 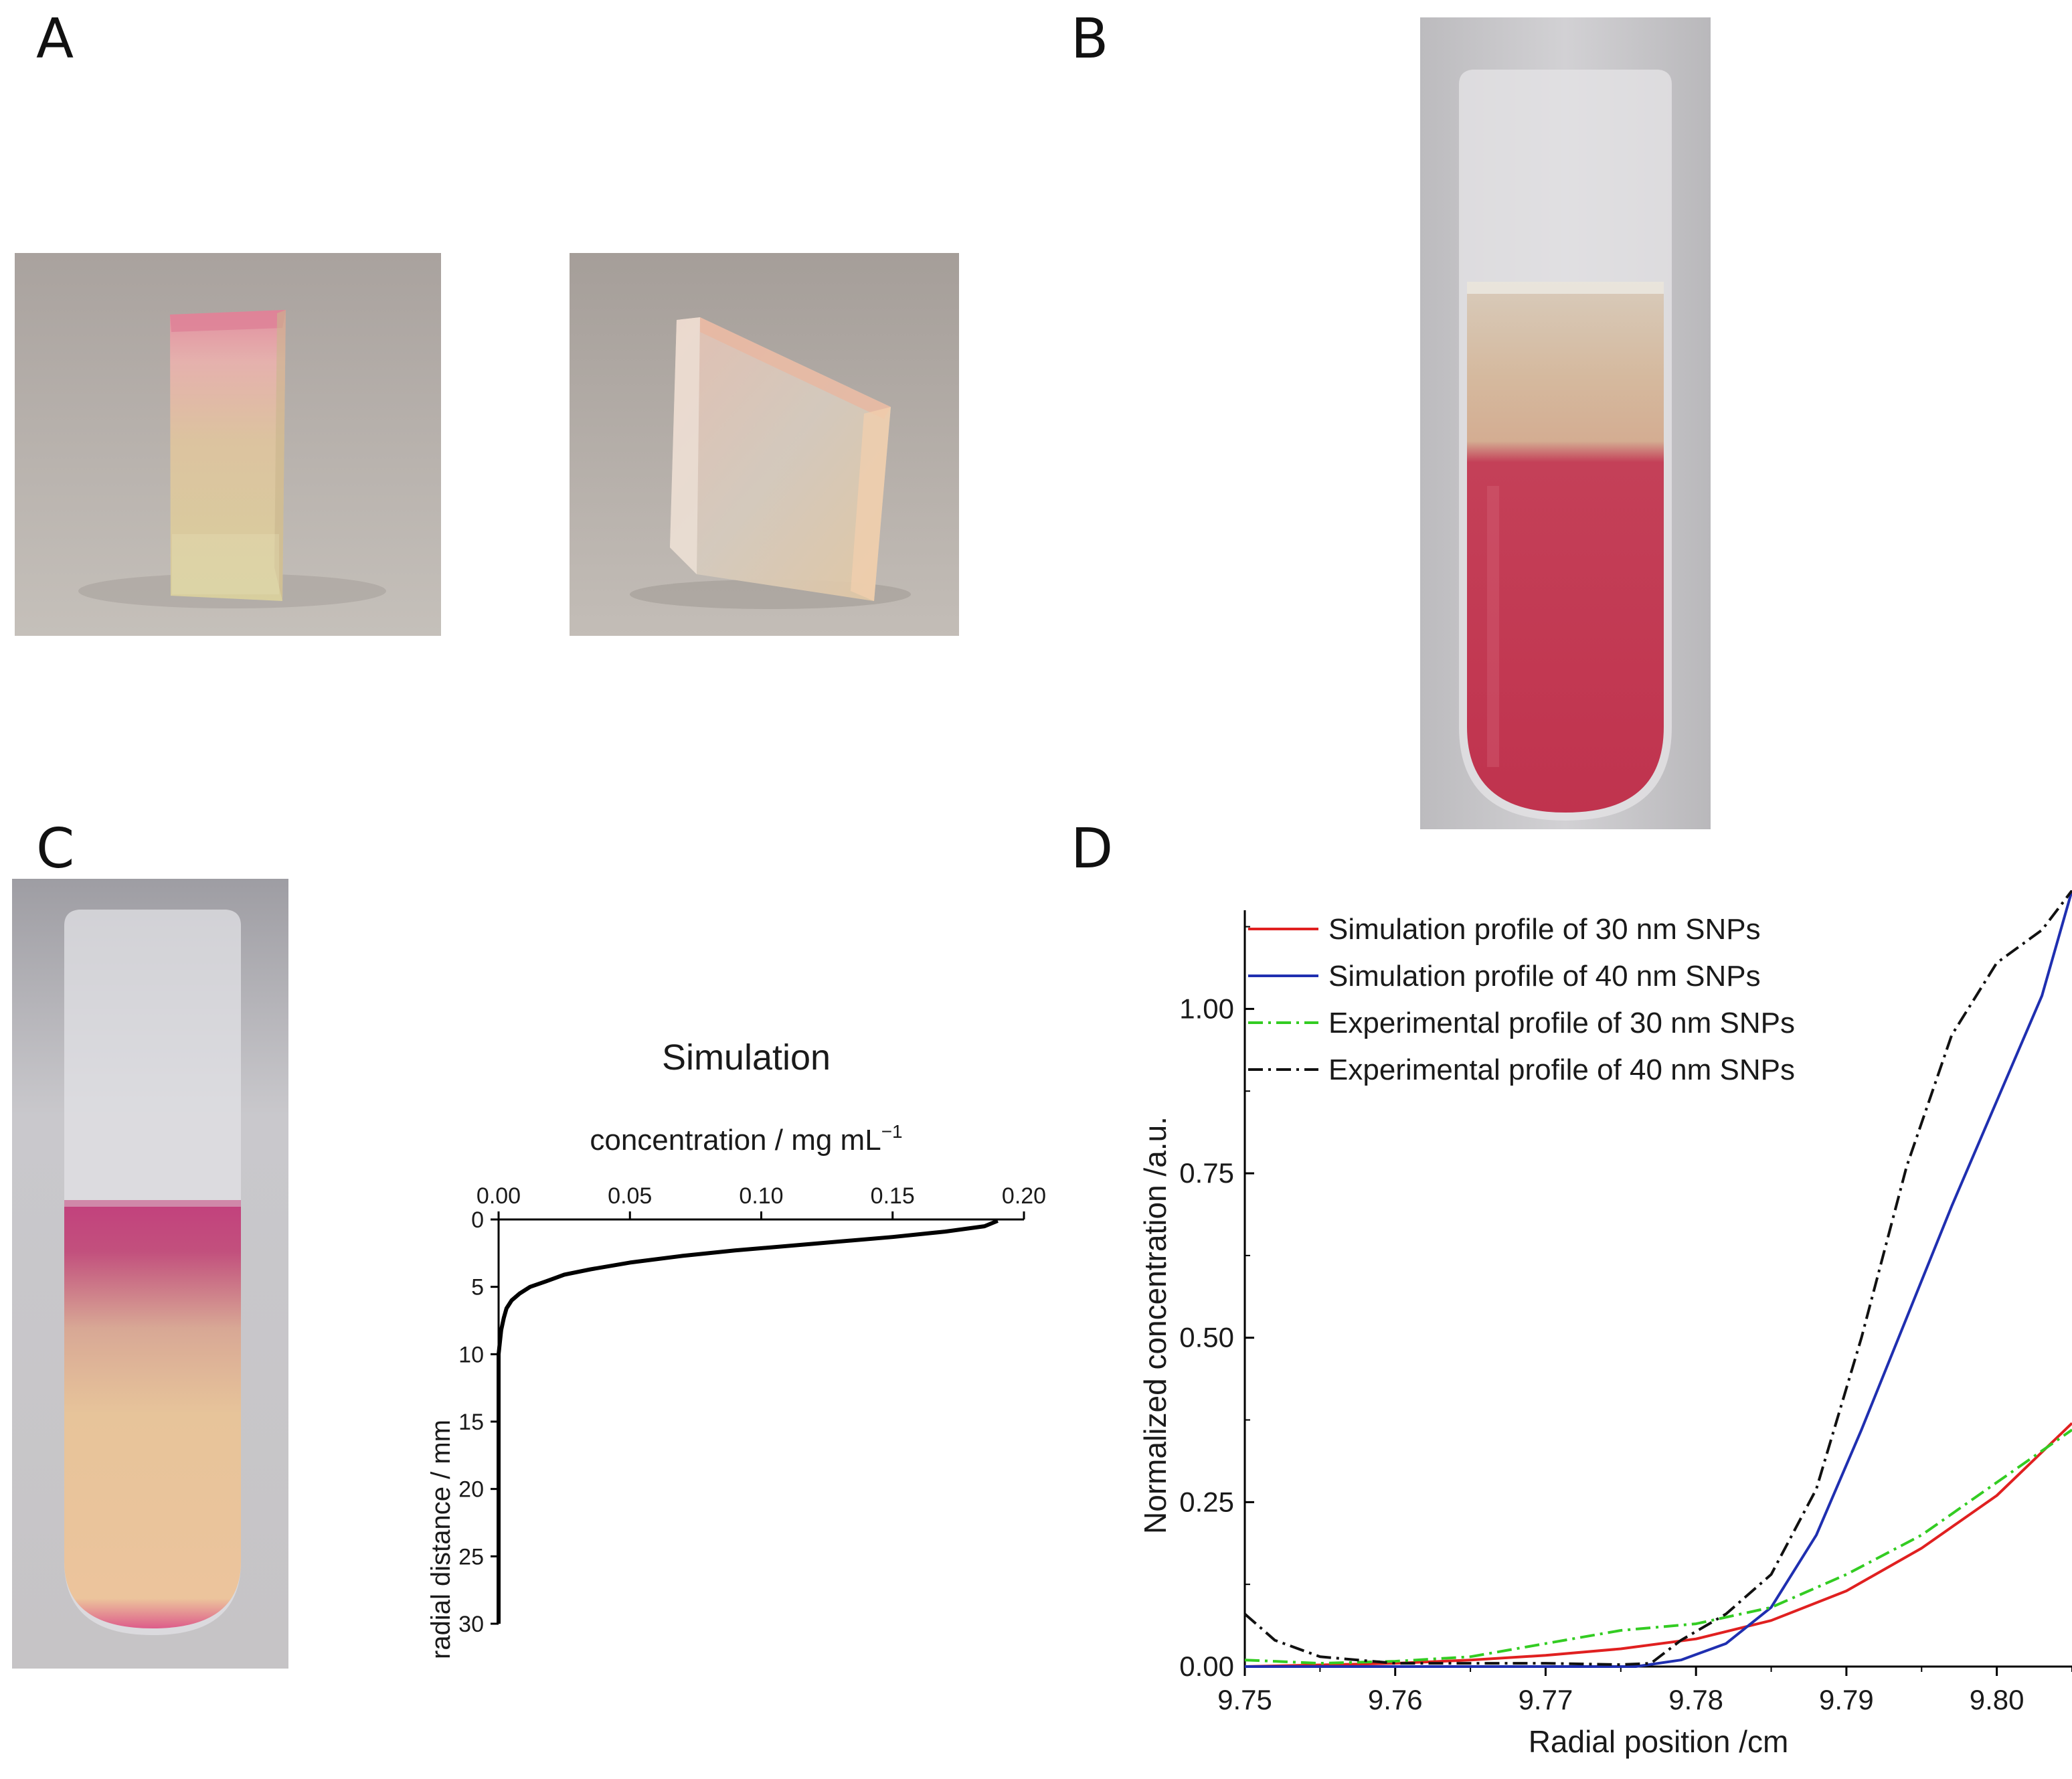 I want to click on simulation-title: Simulation, so click(x=746, y=1057).